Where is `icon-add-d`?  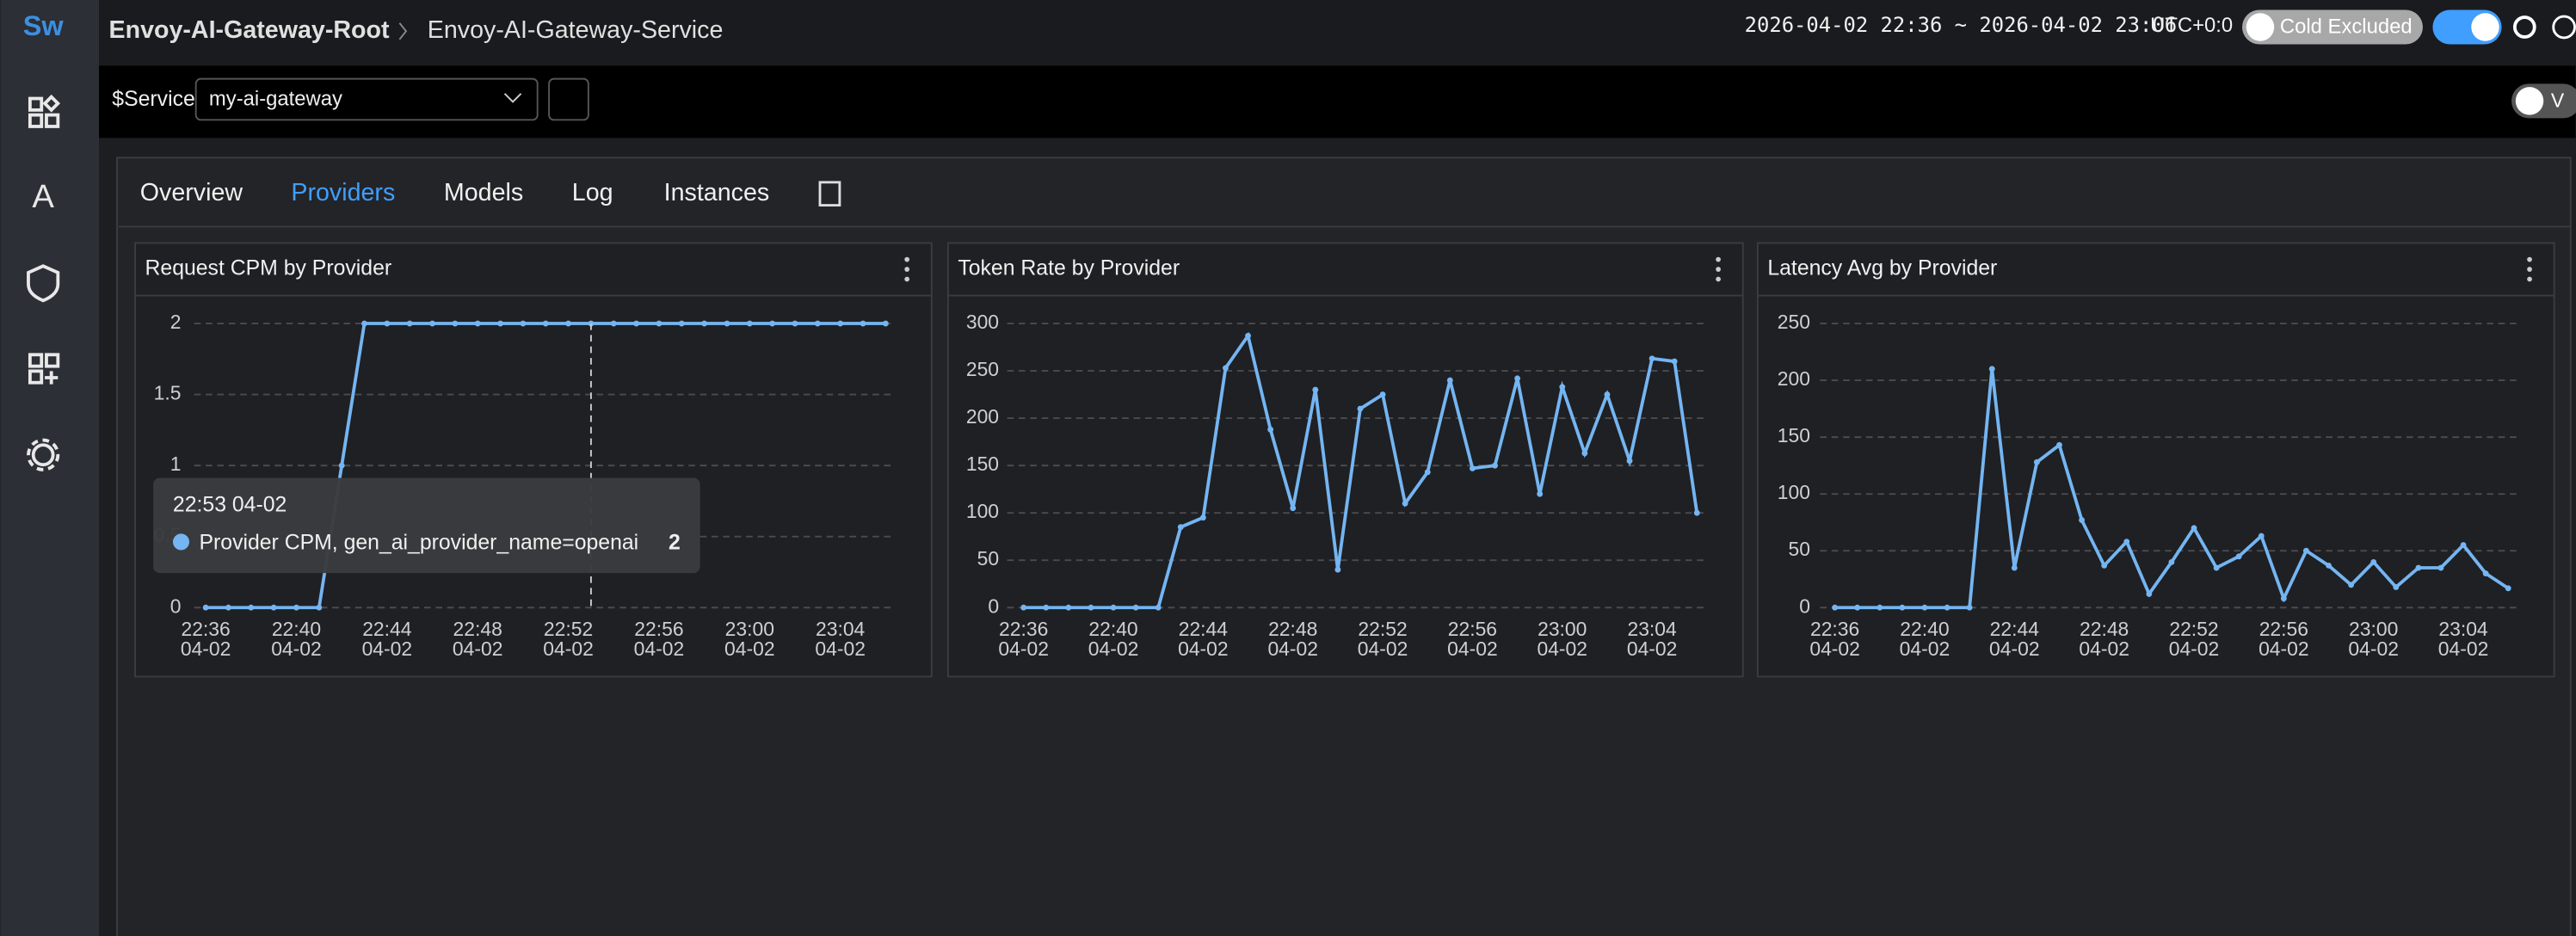
icon-add-d is located at coordinates (52, 378).